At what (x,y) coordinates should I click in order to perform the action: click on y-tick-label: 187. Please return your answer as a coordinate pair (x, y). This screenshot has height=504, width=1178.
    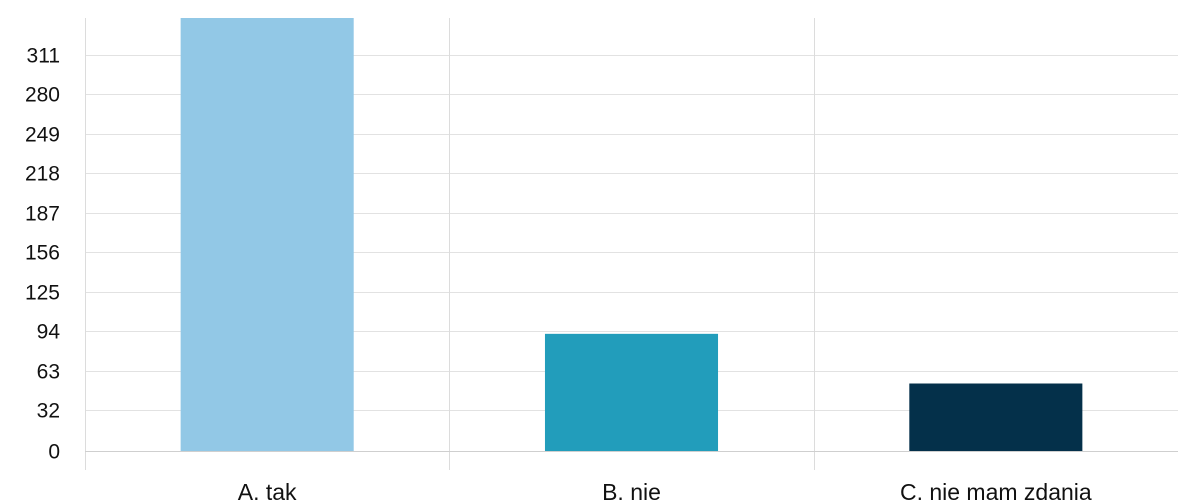
    Looking at the image, I should click on (42, 214).